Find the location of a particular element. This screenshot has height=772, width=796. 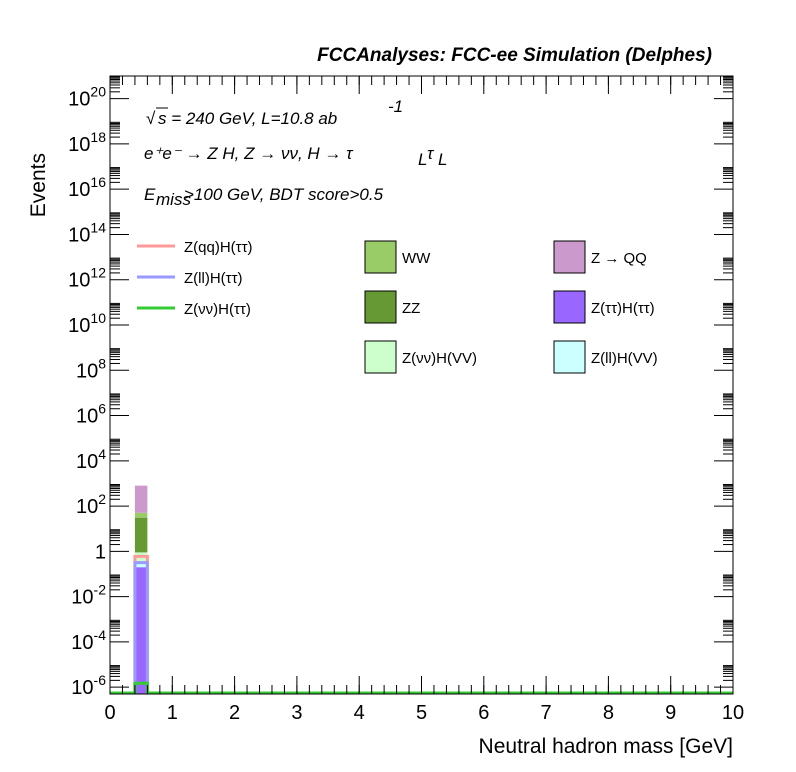

lumi-exponent: -1 is located at coordinates (395, 106).